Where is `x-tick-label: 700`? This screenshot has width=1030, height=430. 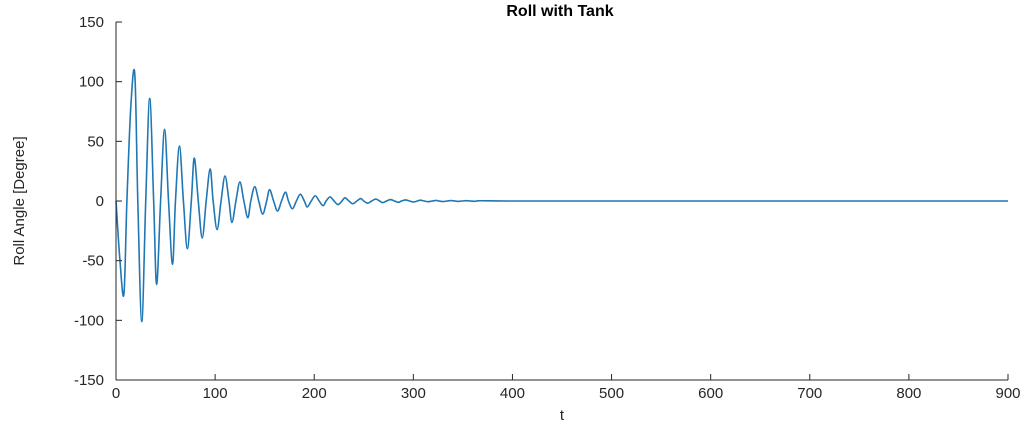
x-tick-label: 700 is located at coordinates (809, 393).